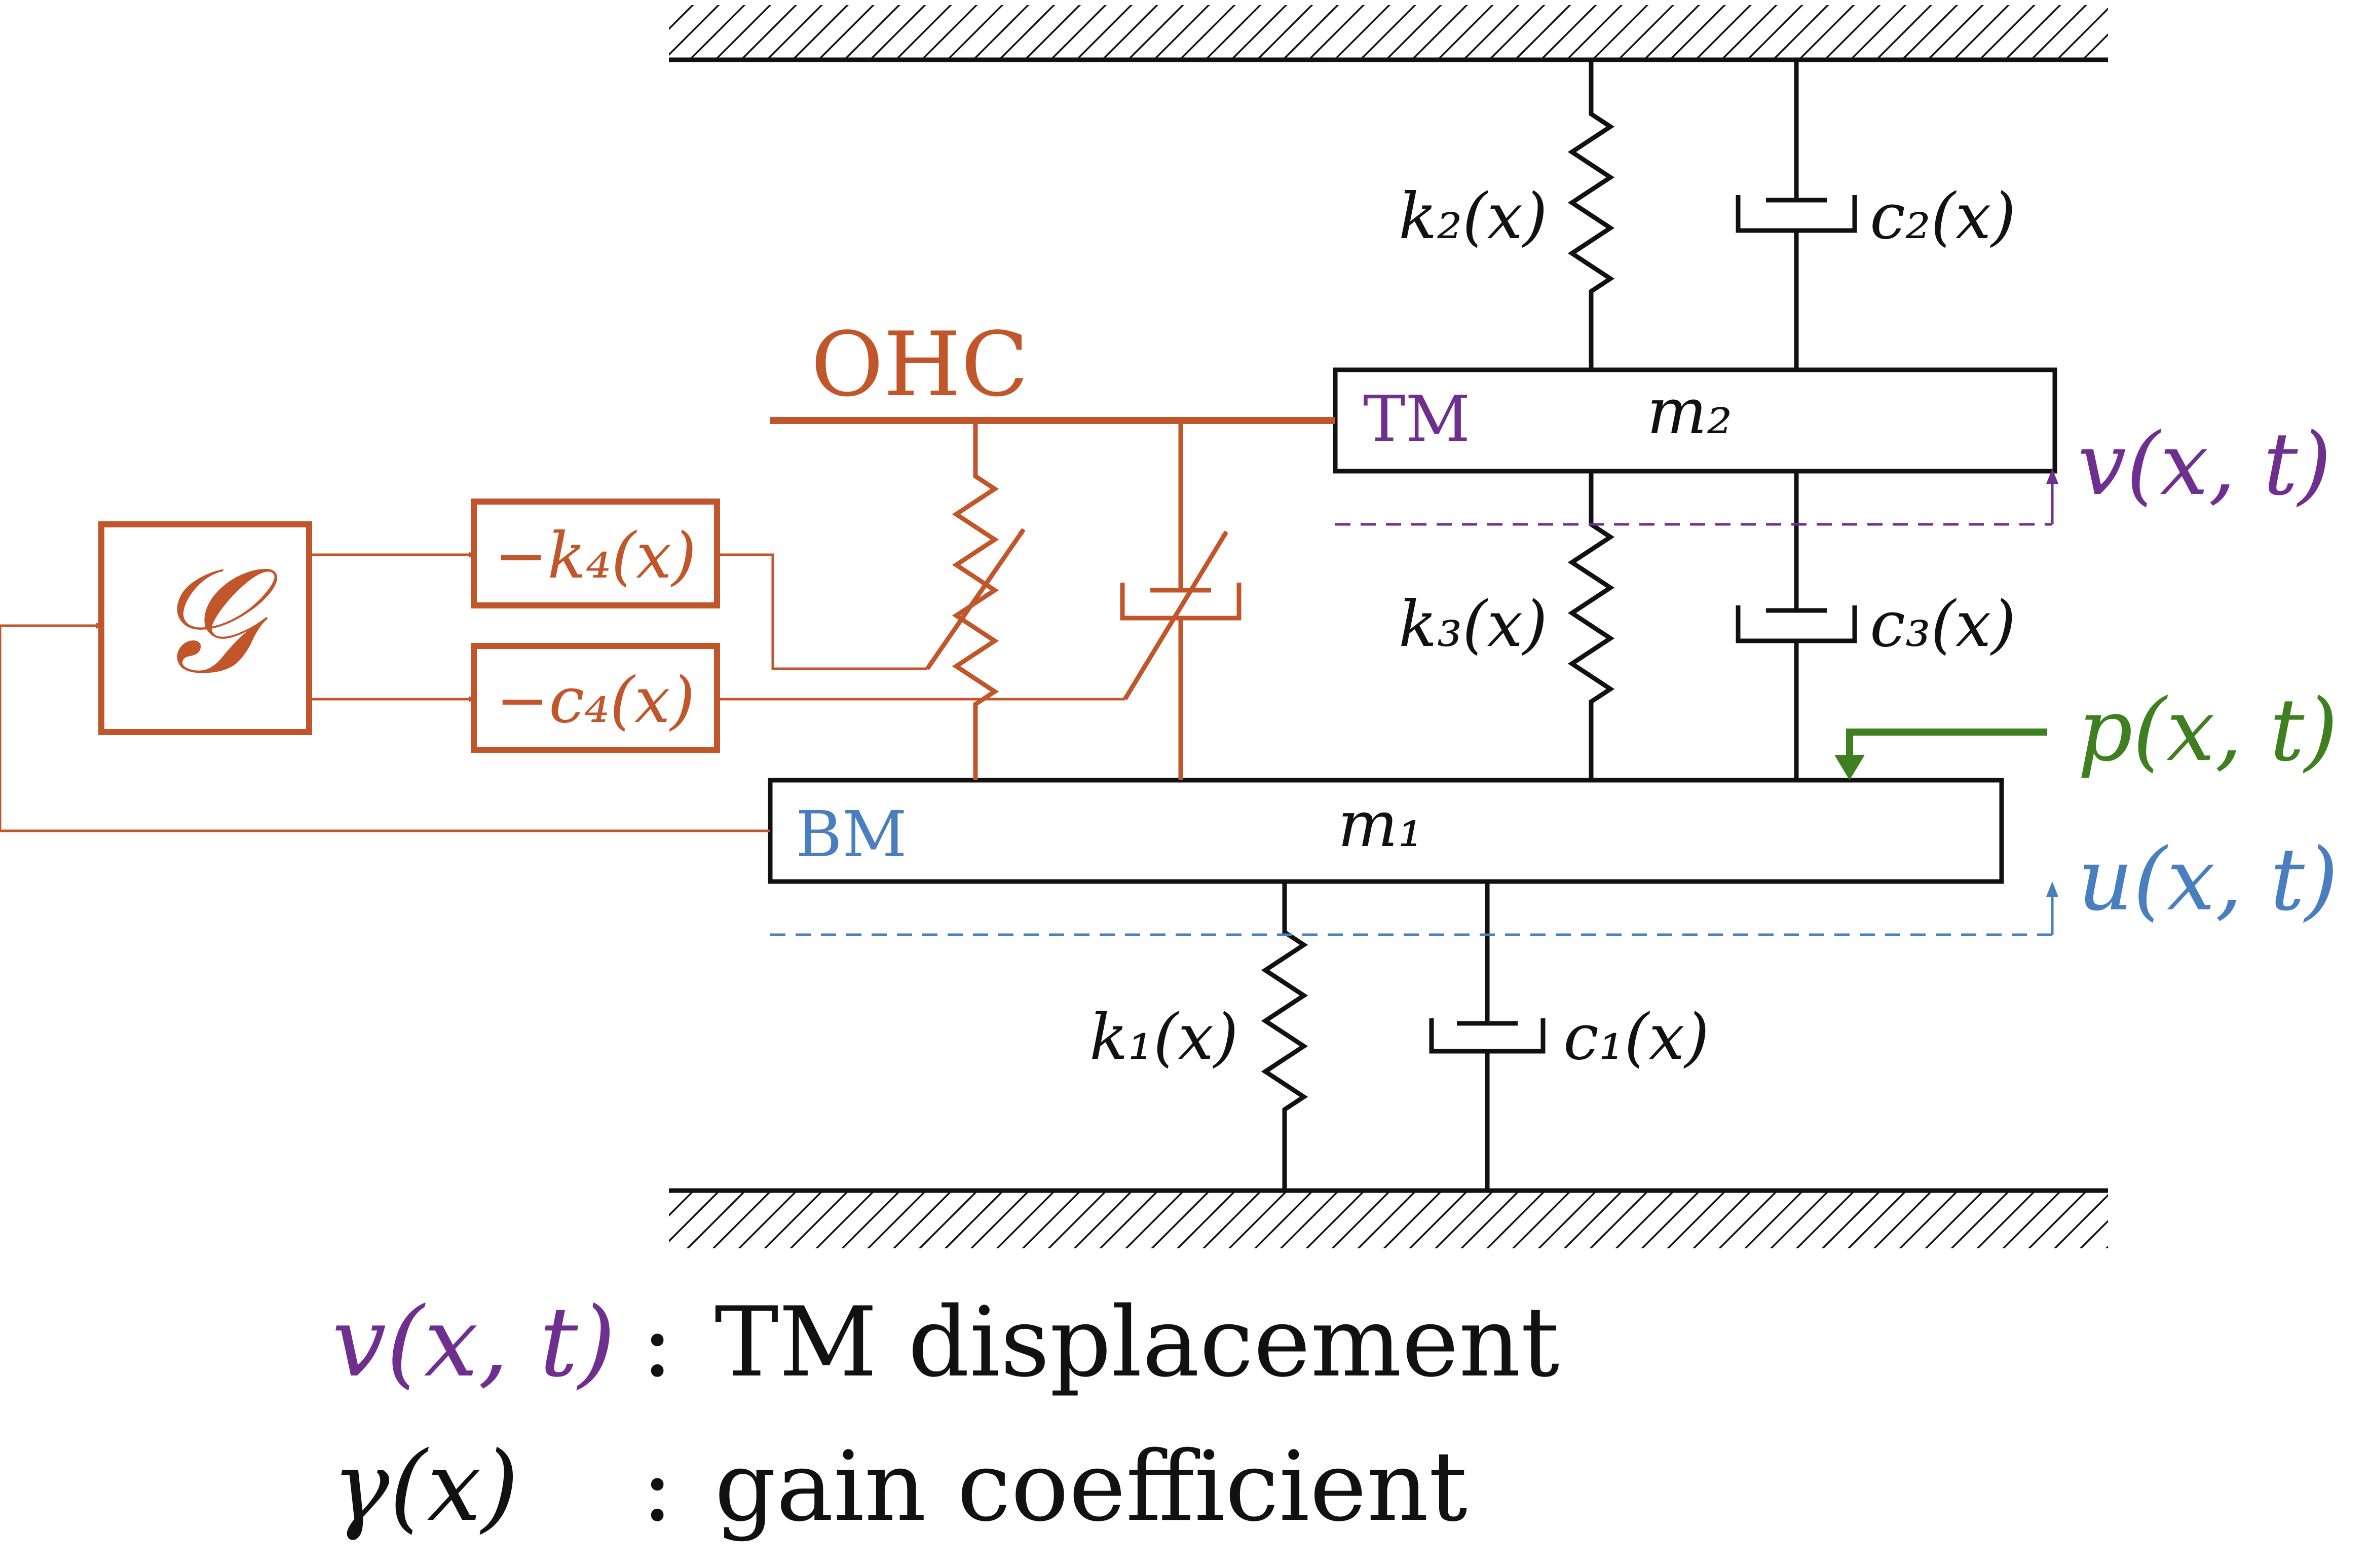 The height and width of the screenshot is (1568, 2369). Describe the element at coordinates (474, 1342) in the screenshot. I see `legend-symbol-0: v(x, t)` at that location.